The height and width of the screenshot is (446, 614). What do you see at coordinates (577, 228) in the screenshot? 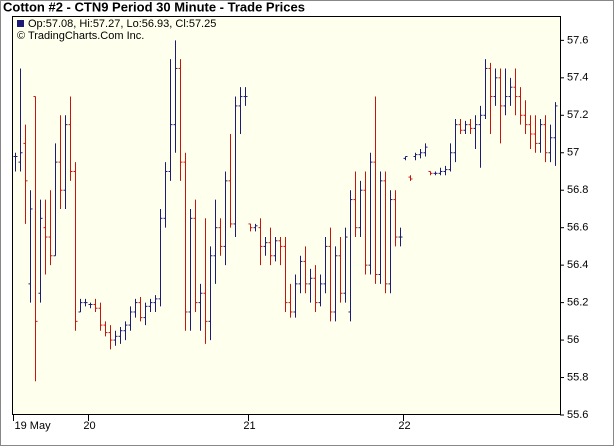
I see `y-tick-label: 56.6` at bounding box center [577, 228].